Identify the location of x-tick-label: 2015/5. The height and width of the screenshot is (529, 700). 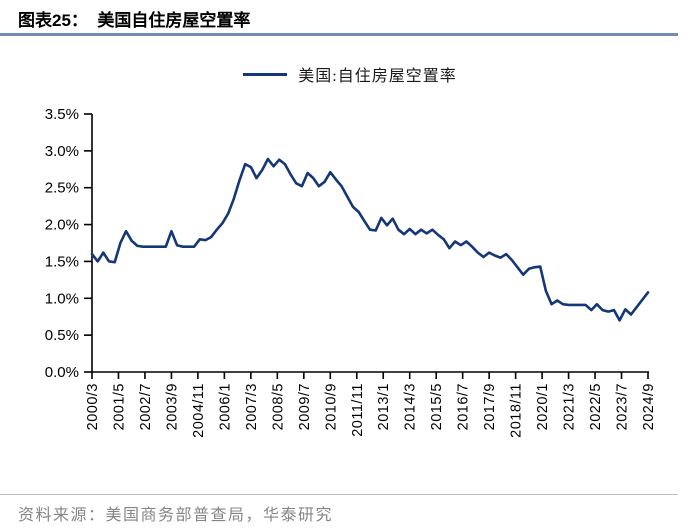
(437, 406).